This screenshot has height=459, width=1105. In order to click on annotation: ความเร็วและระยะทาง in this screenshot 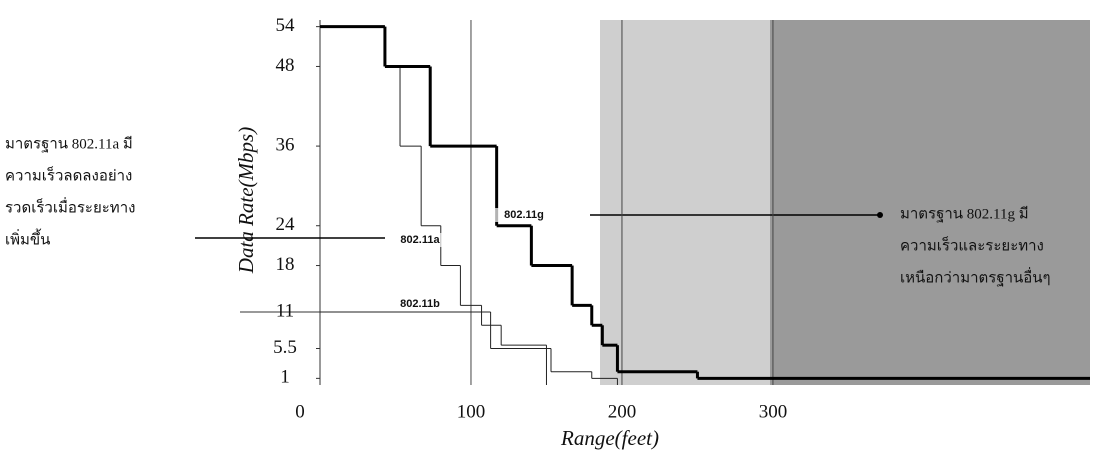, I will do `click(972, 244)`.